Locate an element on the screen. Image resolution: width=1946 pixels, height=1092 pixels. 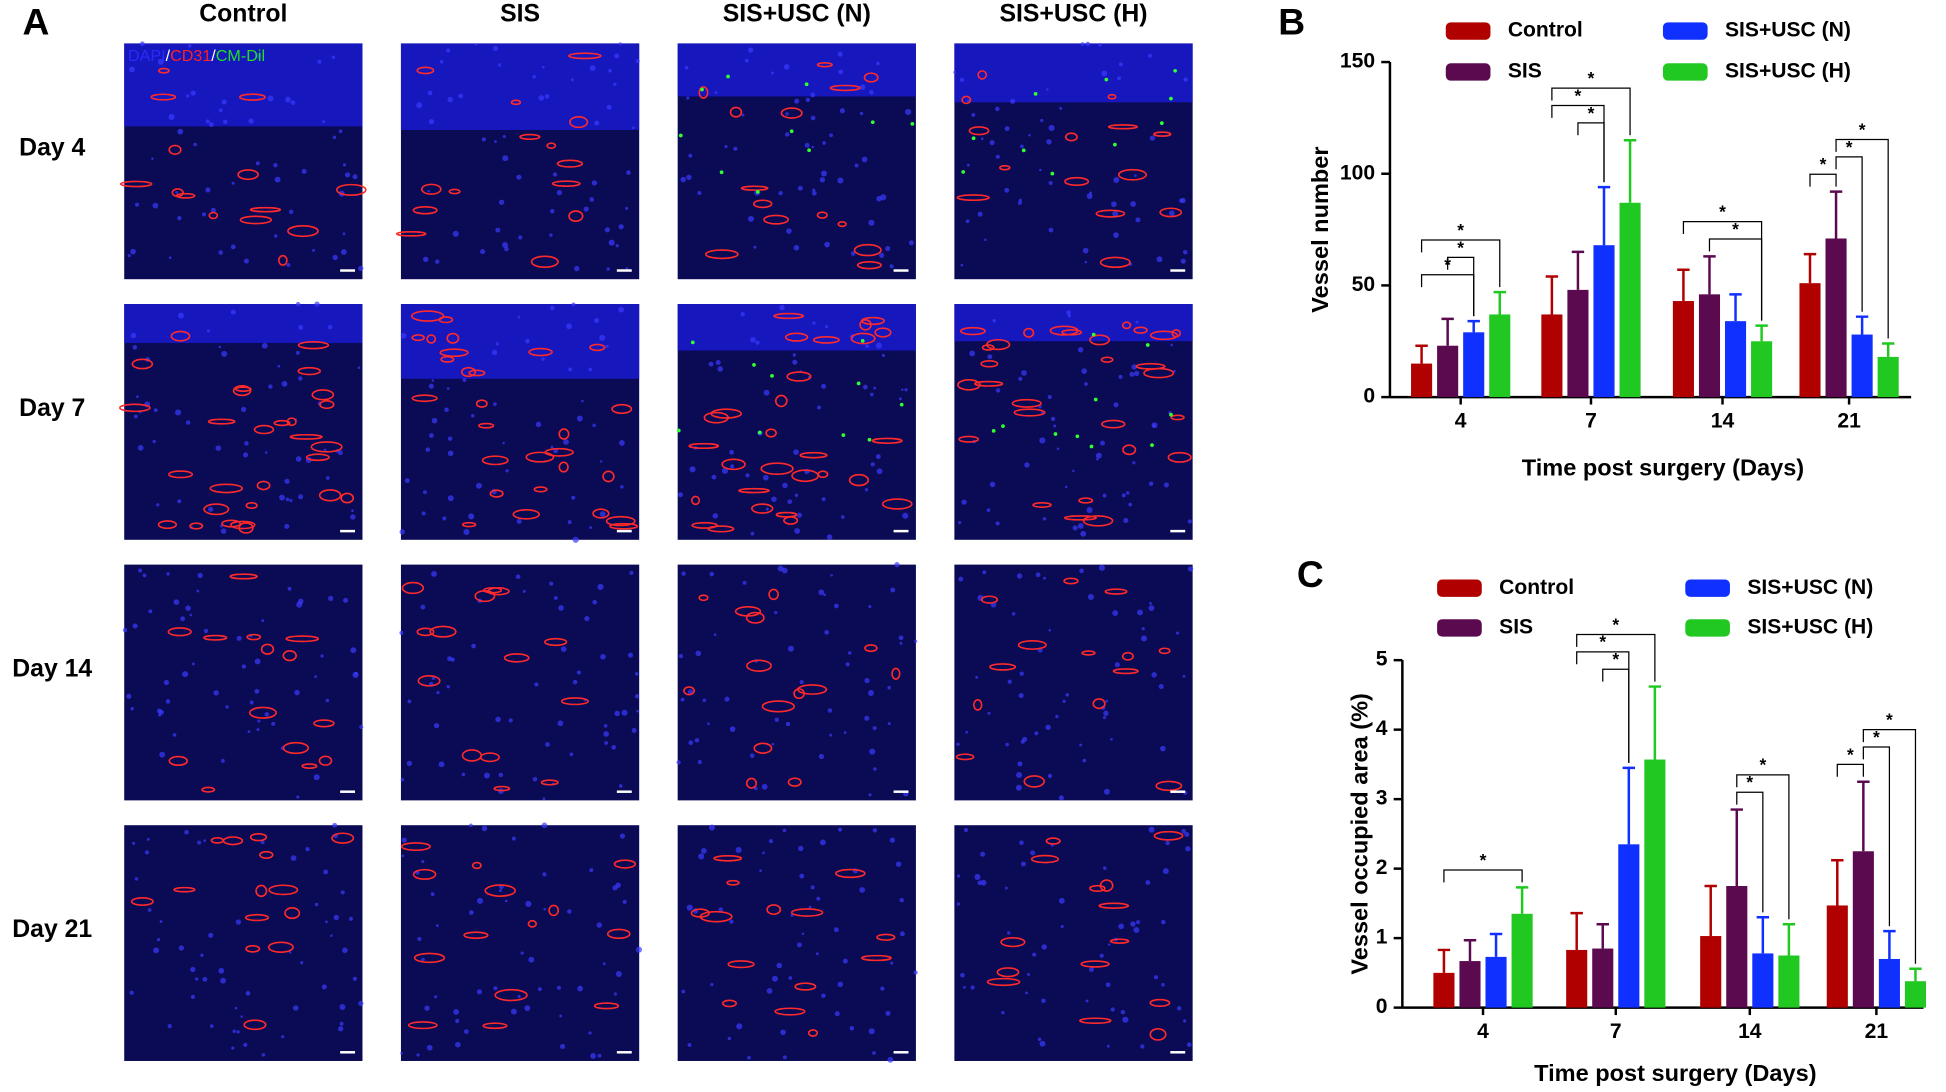
legend-label: SIS+USC (H) is located at coordinates (1810, 626).